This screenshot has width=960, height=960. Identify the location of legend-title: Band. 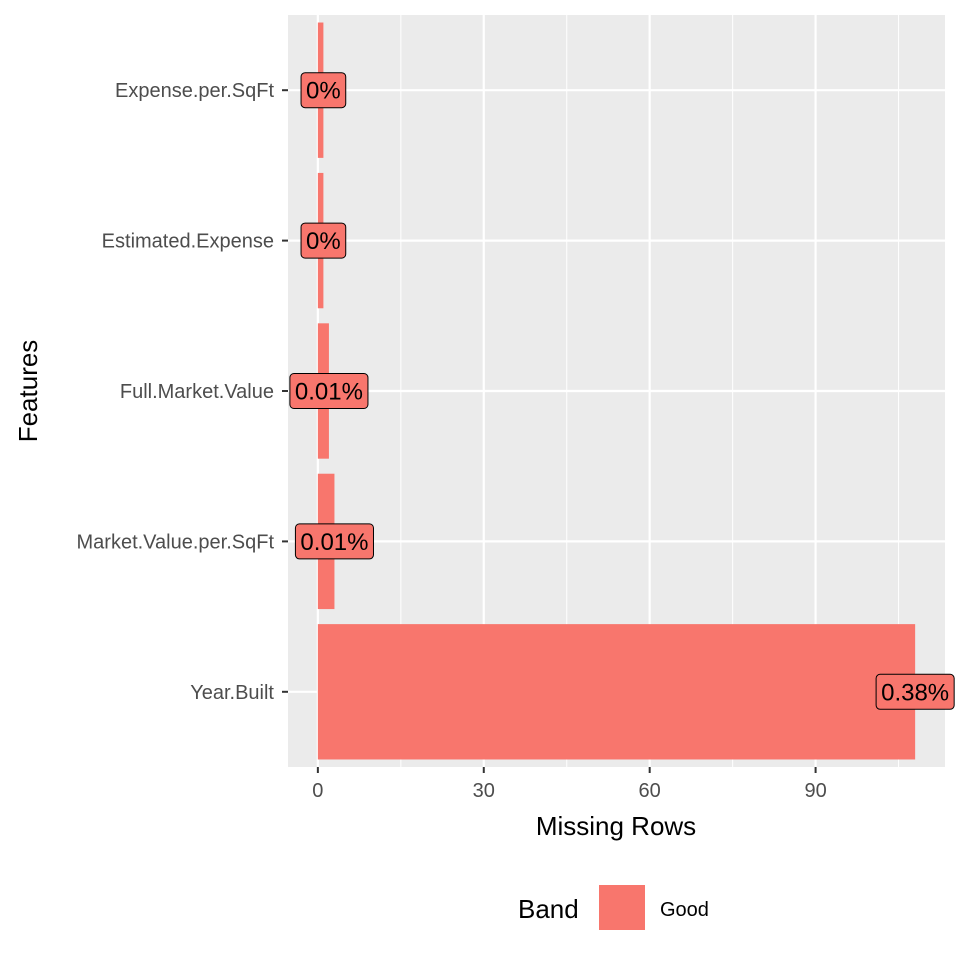
(548, 909).